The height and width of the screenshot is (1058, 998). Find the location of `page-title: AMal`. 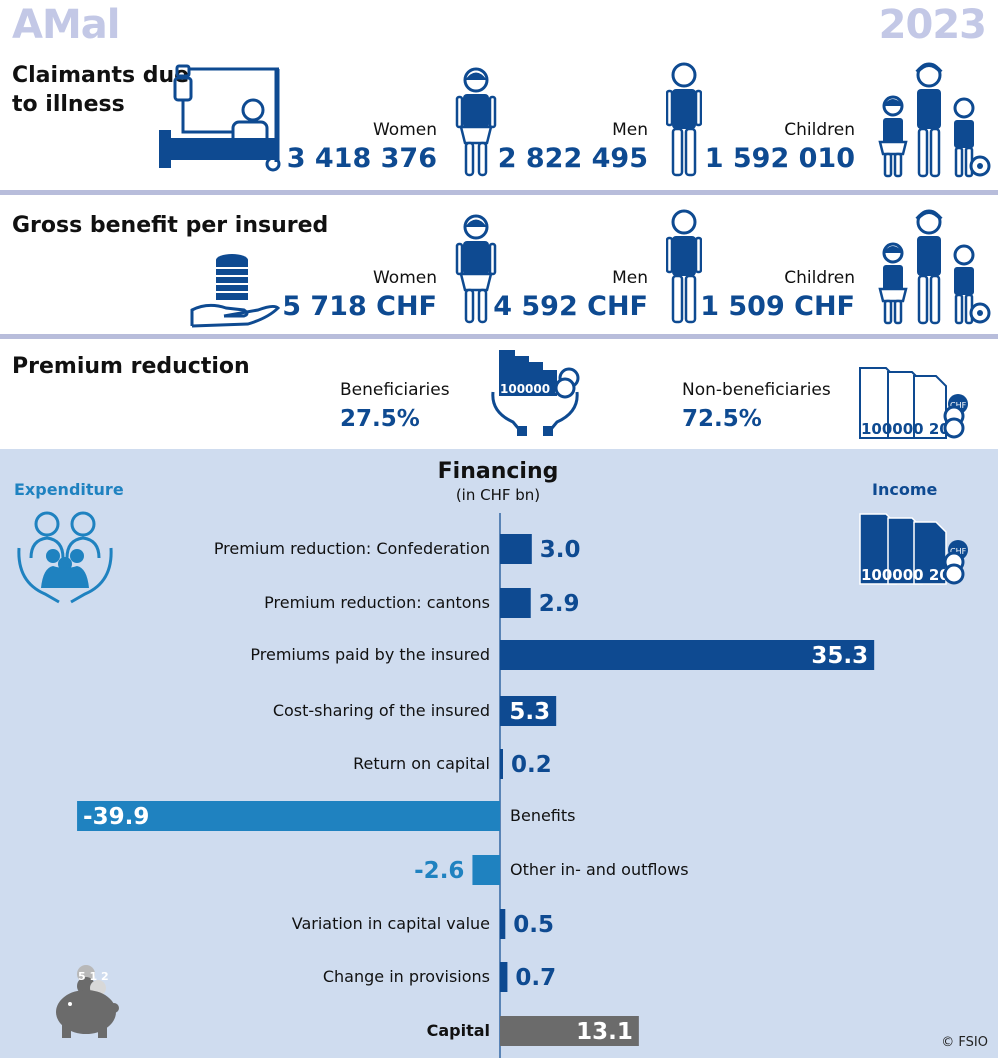

page-title: AMal is located at coordinates (66, 25).